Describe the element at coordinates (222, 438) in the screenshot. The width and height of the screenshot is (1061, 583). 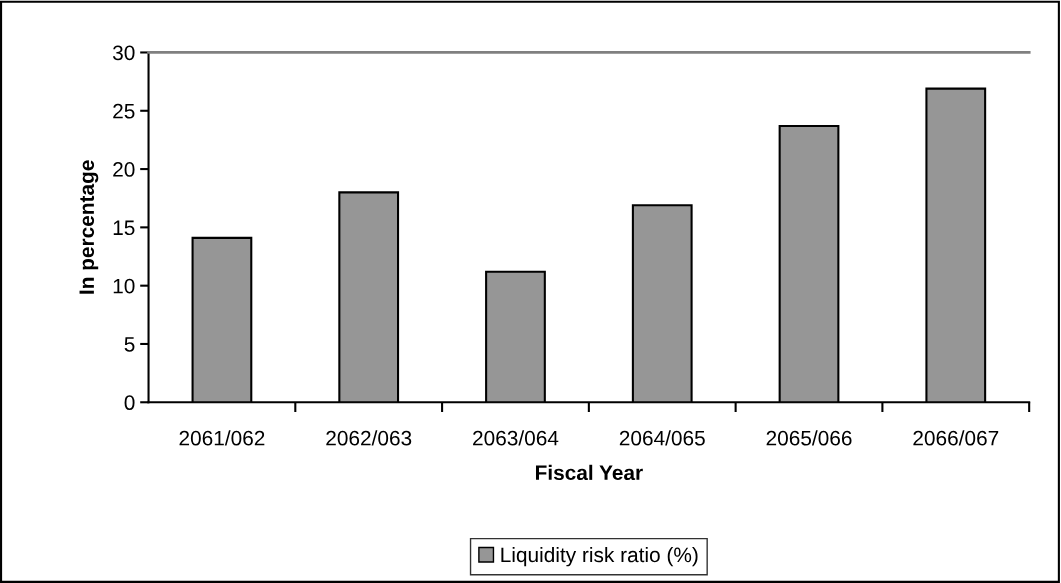
I see `x-tick-label: 2061/062` at that location.